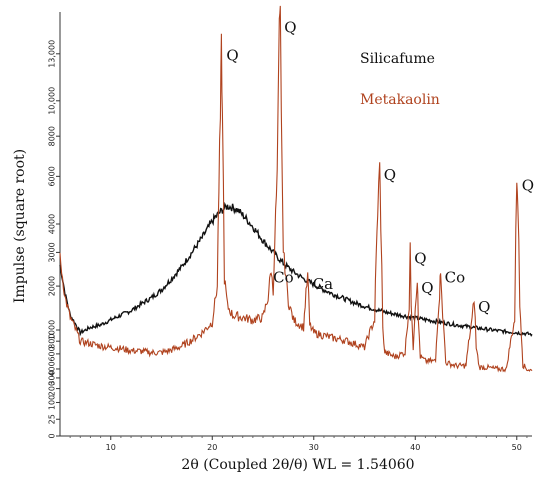 The height and width of the screenshot is (486, 550). I want to click on x-tick-label: 30, so click(314, 447).